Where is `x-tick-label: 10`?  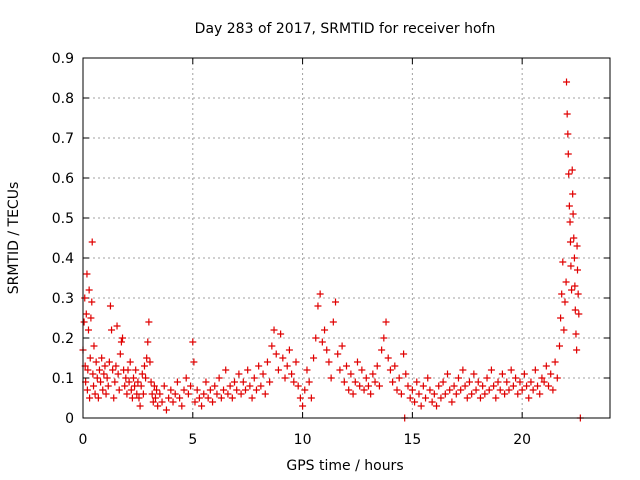
x-tick-label: 10 is located at coordinates (303, 440).